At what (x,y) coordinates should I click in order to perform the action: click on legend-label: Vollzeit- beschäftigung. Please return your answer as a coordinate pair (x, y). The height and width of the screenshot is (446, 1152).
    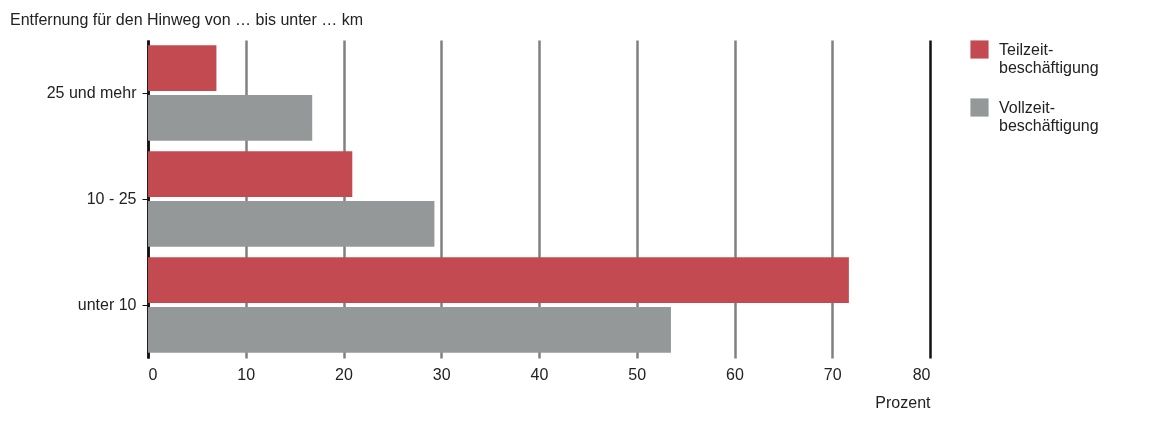
    Looking at the image, I should click on (1049, 116).